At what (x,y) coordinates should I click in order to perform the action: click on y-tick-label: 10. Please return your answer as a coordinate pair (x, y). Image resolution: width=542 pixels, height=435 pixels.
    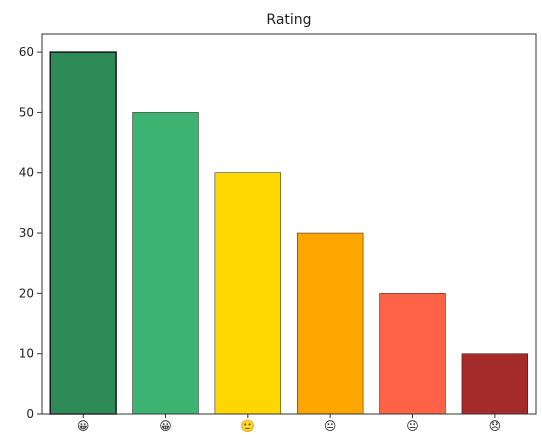
    Looking at the image, I should click on (26, 354).